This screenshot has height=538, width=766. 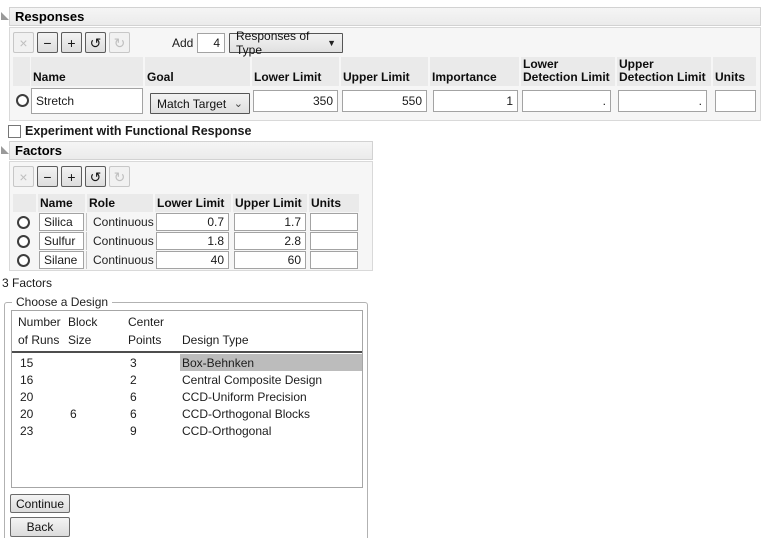 I want to click on factors-header: Factors, so click(x=191, y=150).